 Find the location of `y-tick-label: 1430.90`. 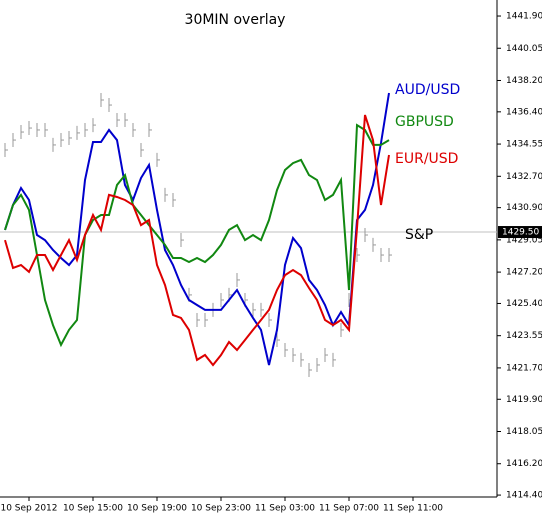

y-tick-label: 1430.90 is located at coordinates (524, 208).